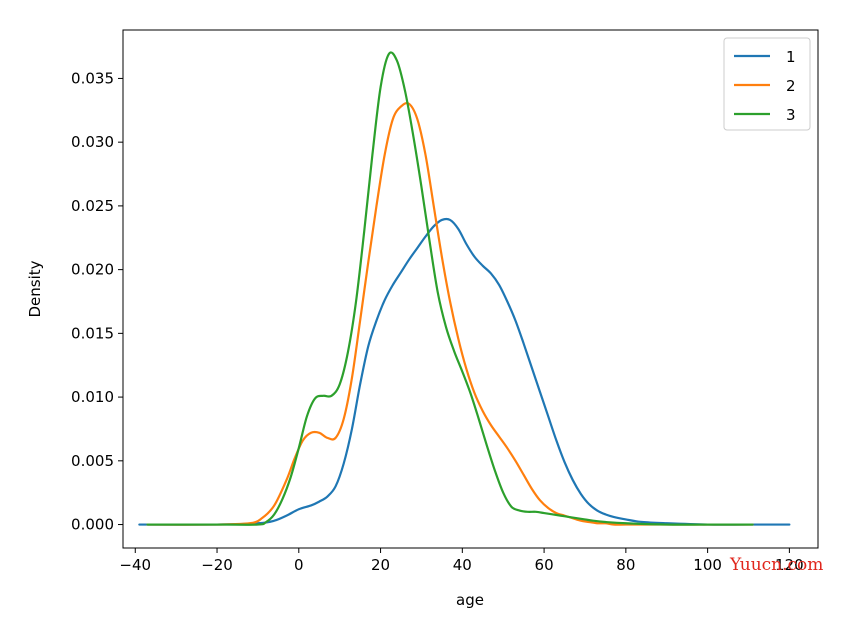 Image resolution: width=842 pixels, height=619 pixels. I want to click on x-tick-label: 60, so click(544, 565).